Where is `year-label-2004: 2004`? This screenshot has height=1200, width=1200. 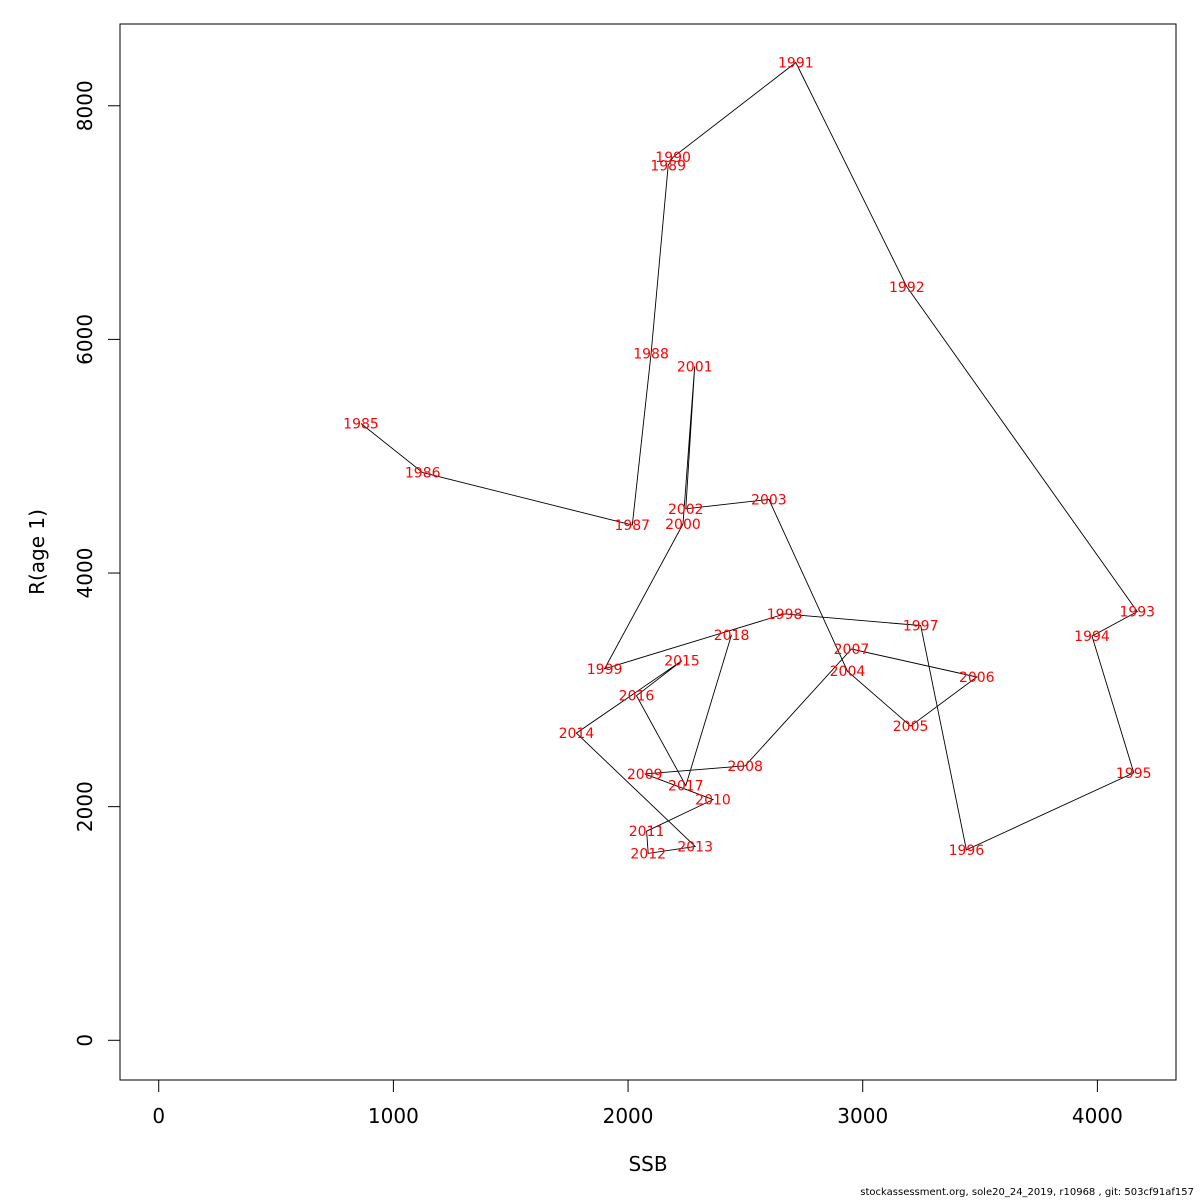
year-label-2004: 2004 is located at coordinates (848, 672).